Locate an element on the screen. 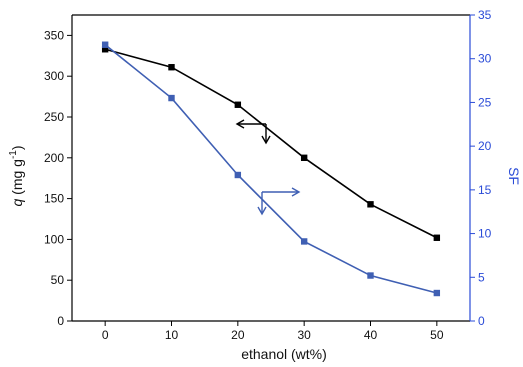 This screenshot has width=523, height=367. x-tick-label: 40 is located at coordinates (371, 335).